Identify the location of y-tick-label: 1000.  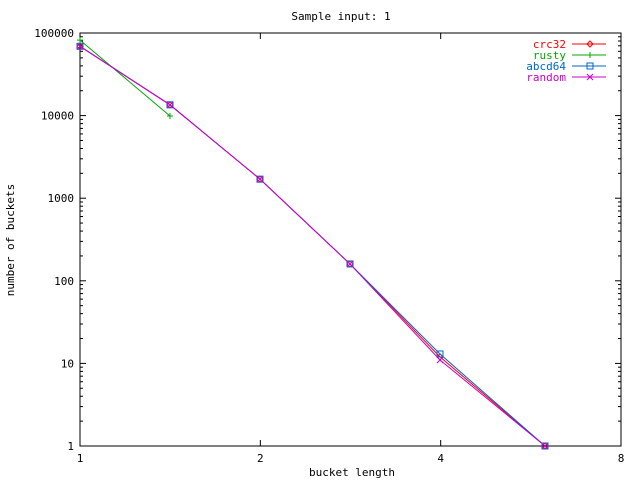
(61, 198).